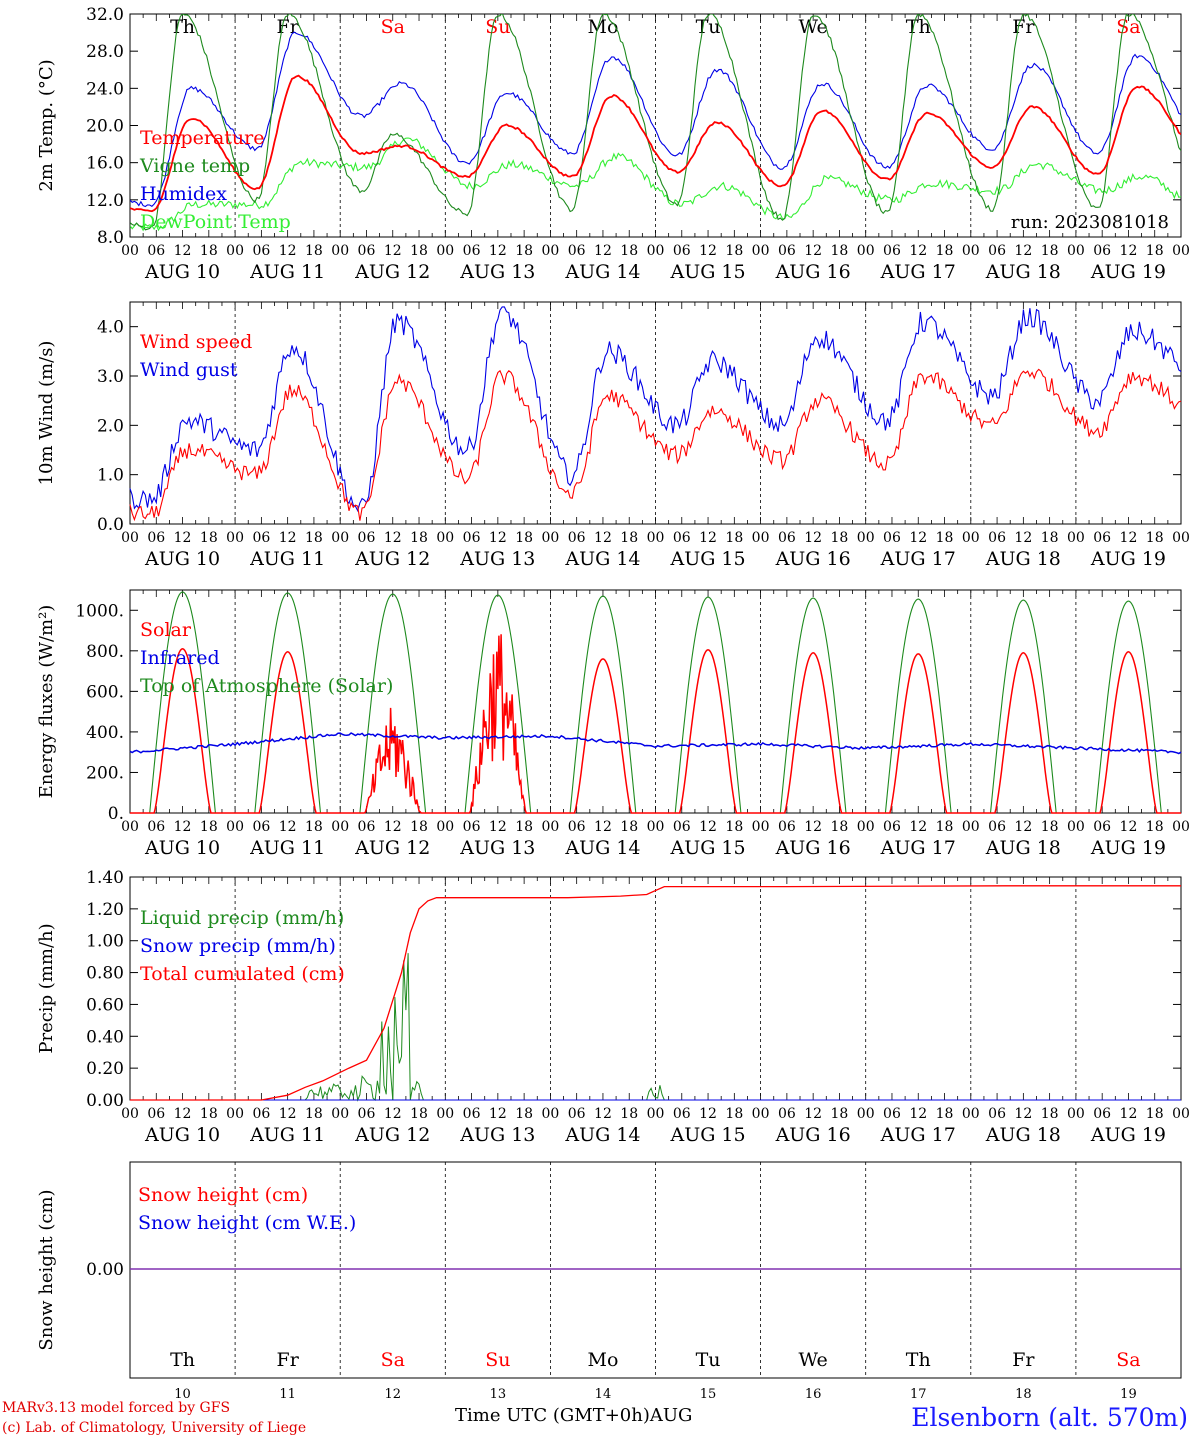 The height and width of the screenshot is (1440, 1194). Describe the element at coordinates (574, 1415) in the screenshot. I see `time-axis-label: Time UTC (GMT+0h)AUG` at that location.